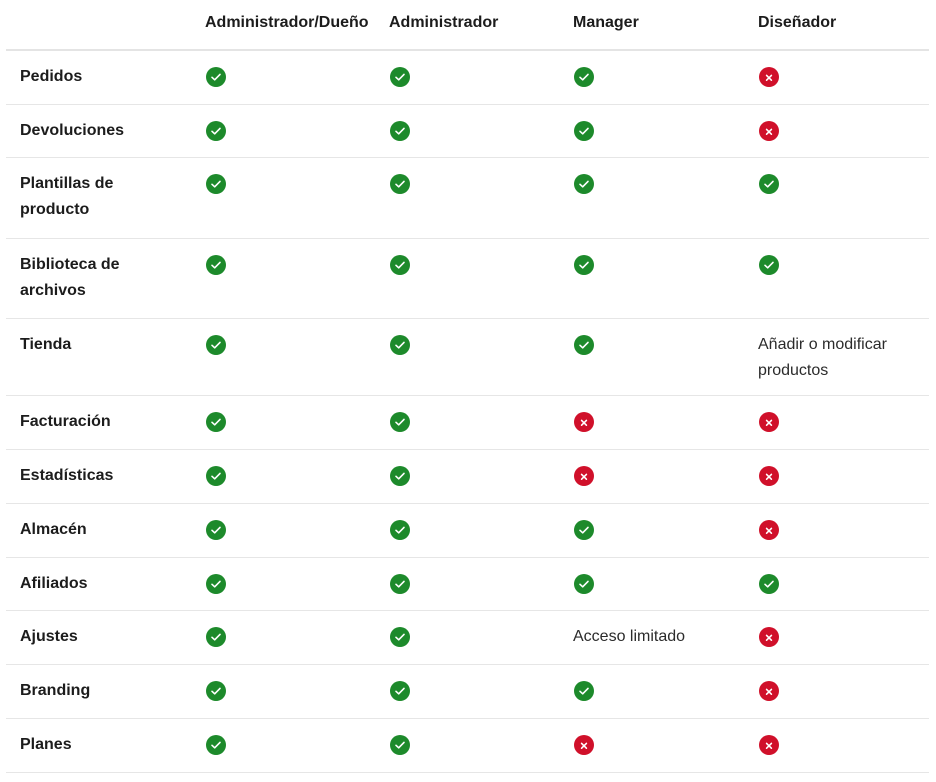 The width and height of the screenshot is (936, 782). I want to click on table-row: Ajustes Acceso limitado, so click(467, 638).